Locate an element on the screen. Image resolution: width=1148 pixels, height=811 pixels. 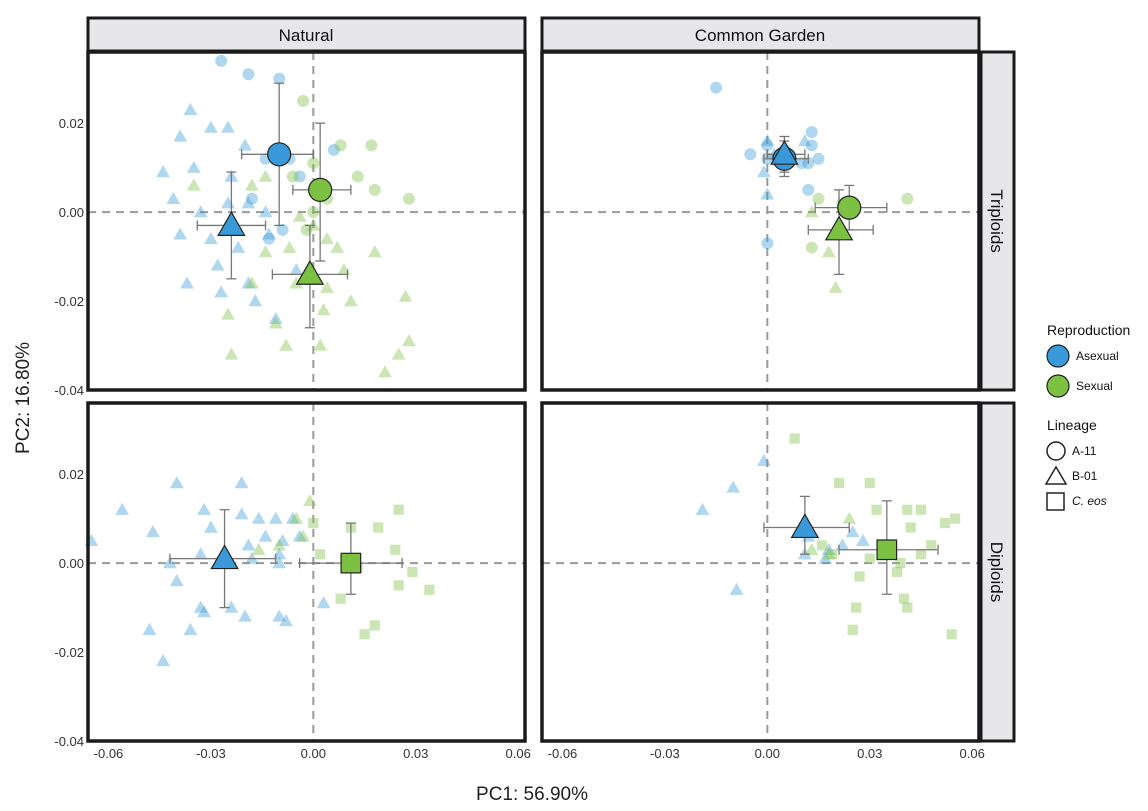
legend-label-c-eos: C. eos is located at coordinates (1089, 501).